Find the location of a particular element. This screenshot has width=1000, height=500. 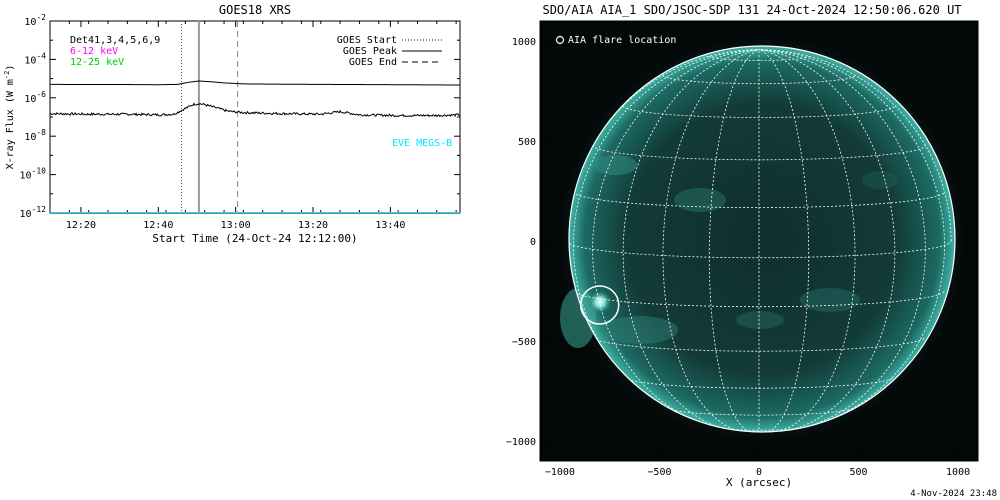

xrs-x-tick-label-1: 12:40 is located at coordinates (158, 225).